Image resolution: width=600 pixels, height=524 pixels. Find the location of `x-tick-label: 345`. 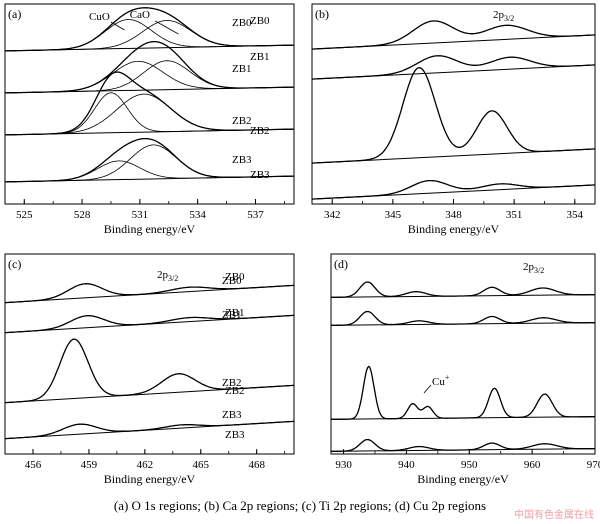

x-tick-label: 345 is located at coordinates (393, 215).